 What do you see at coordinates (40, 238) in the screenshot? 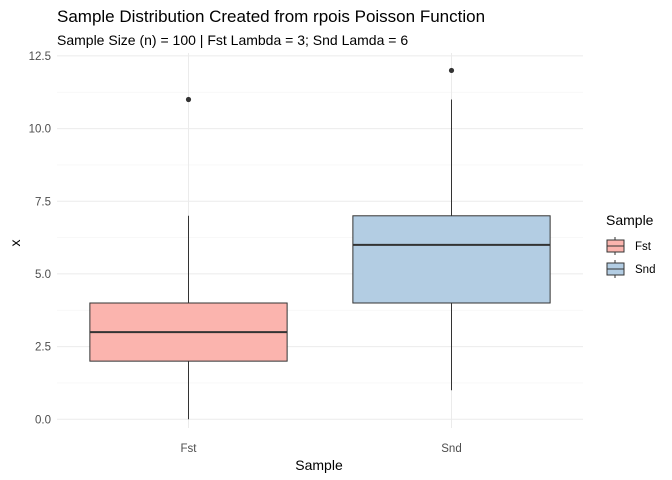
I see `y-axis-ticks: 0.0 2.5 5.0 7.5 10.0 12.5` at bounding box center [40, 238].